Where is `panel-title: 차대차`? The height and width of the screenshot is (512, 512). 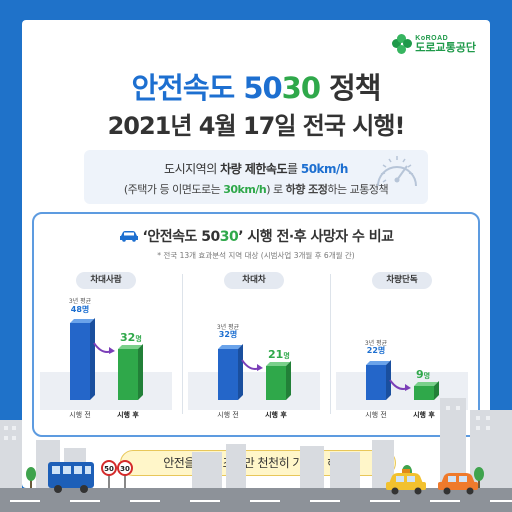 panel-title: 차대차 is located at coordinates (254, 280).